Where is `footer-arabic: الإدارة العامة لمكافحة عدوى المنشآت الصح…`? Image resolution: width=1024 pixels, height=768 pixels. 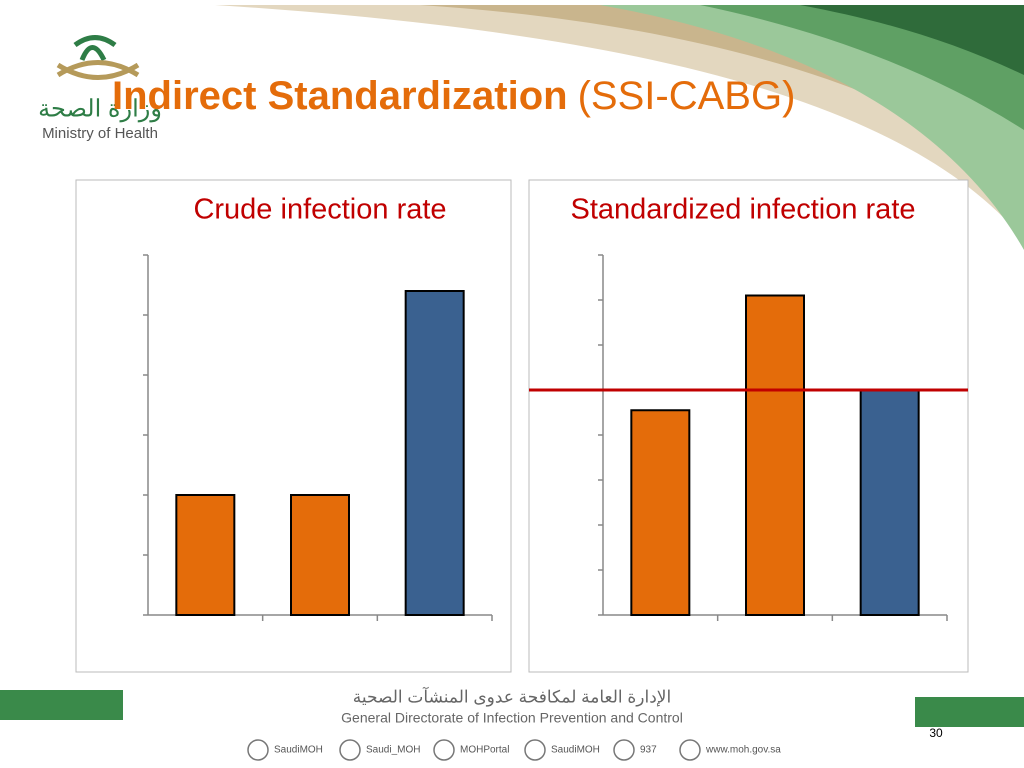 footer-arabic: الإدارة العامة لمكافحة عدوى المنشآت الصح… is located at coordinates (512, 696).